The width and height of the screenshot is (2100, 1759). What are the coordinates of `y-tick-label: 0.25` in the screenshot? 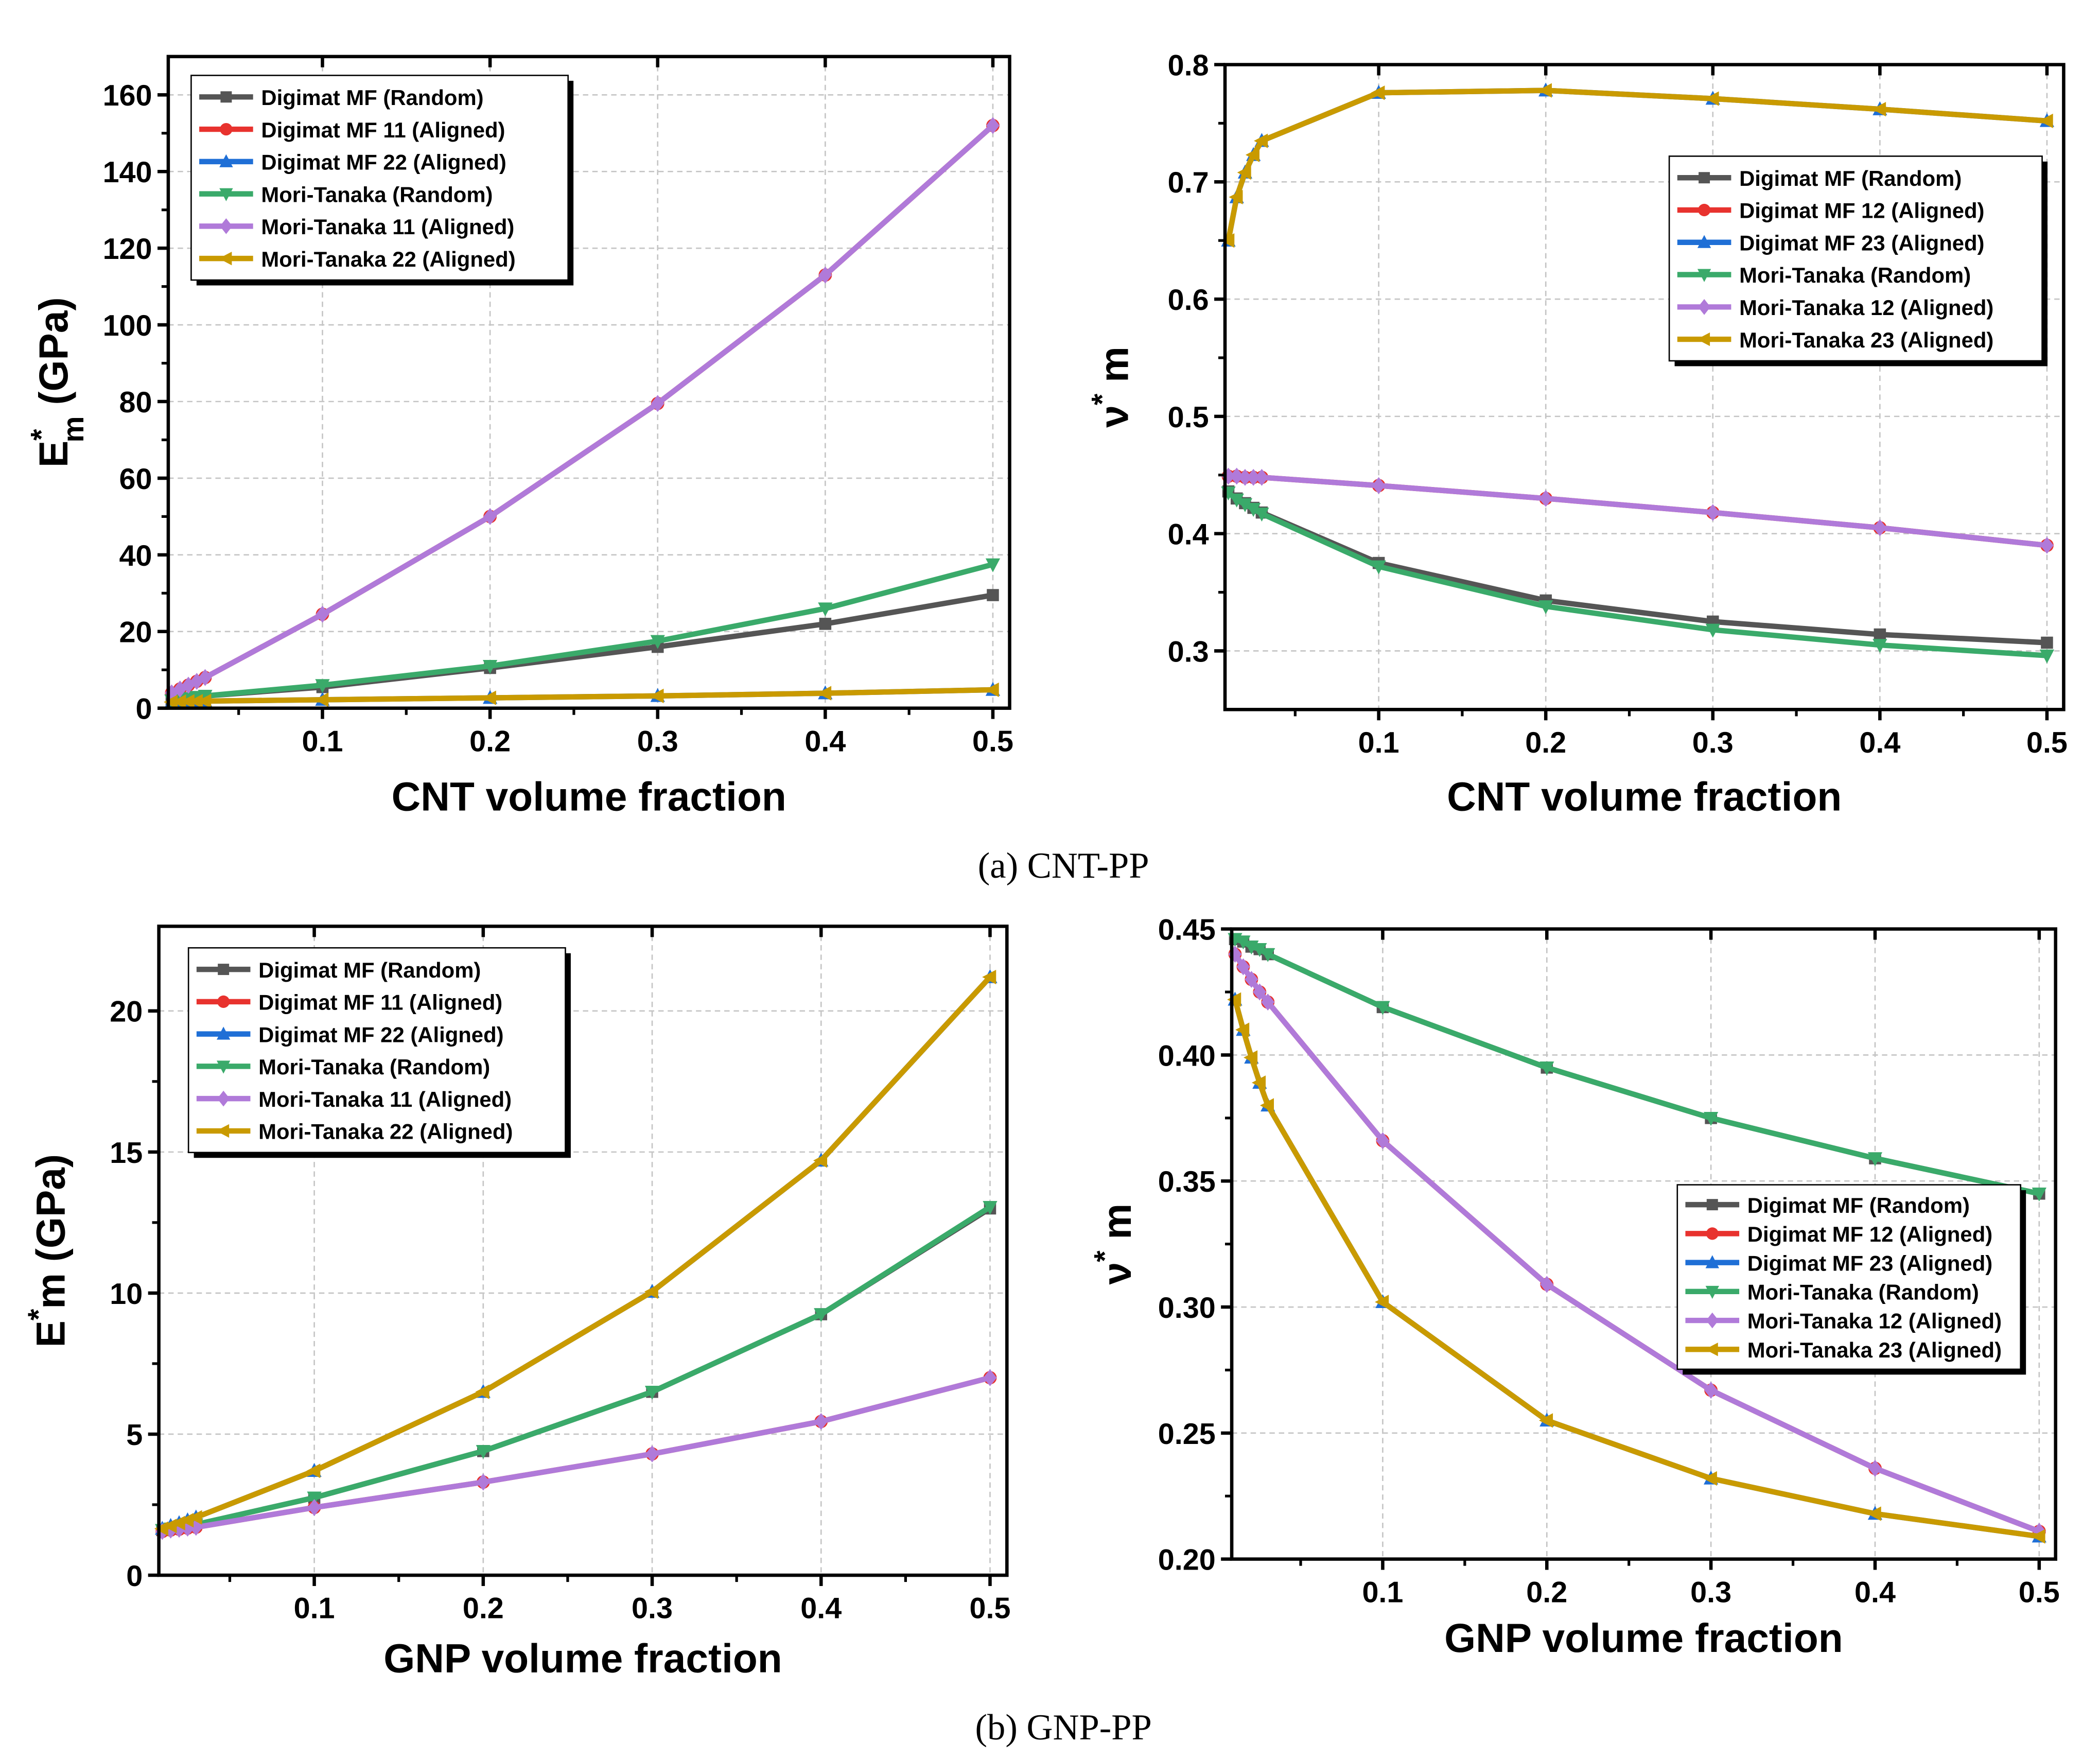 It's located at (1187, 1435).